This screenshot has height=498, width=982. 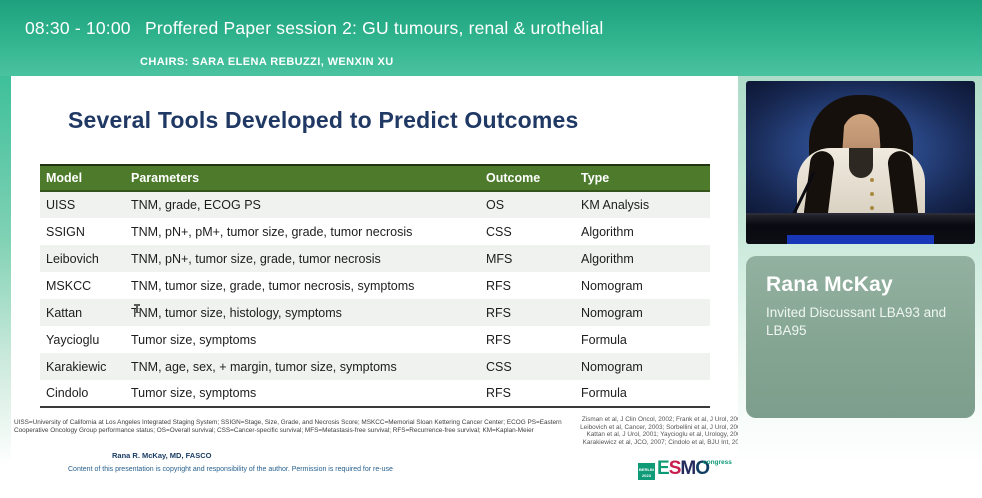 What do you see at coordinates (162, 455) in the screenshot?
I see `author-credit: Rana R. McKay, MD, FASCO` at bounding box center [162, 455].